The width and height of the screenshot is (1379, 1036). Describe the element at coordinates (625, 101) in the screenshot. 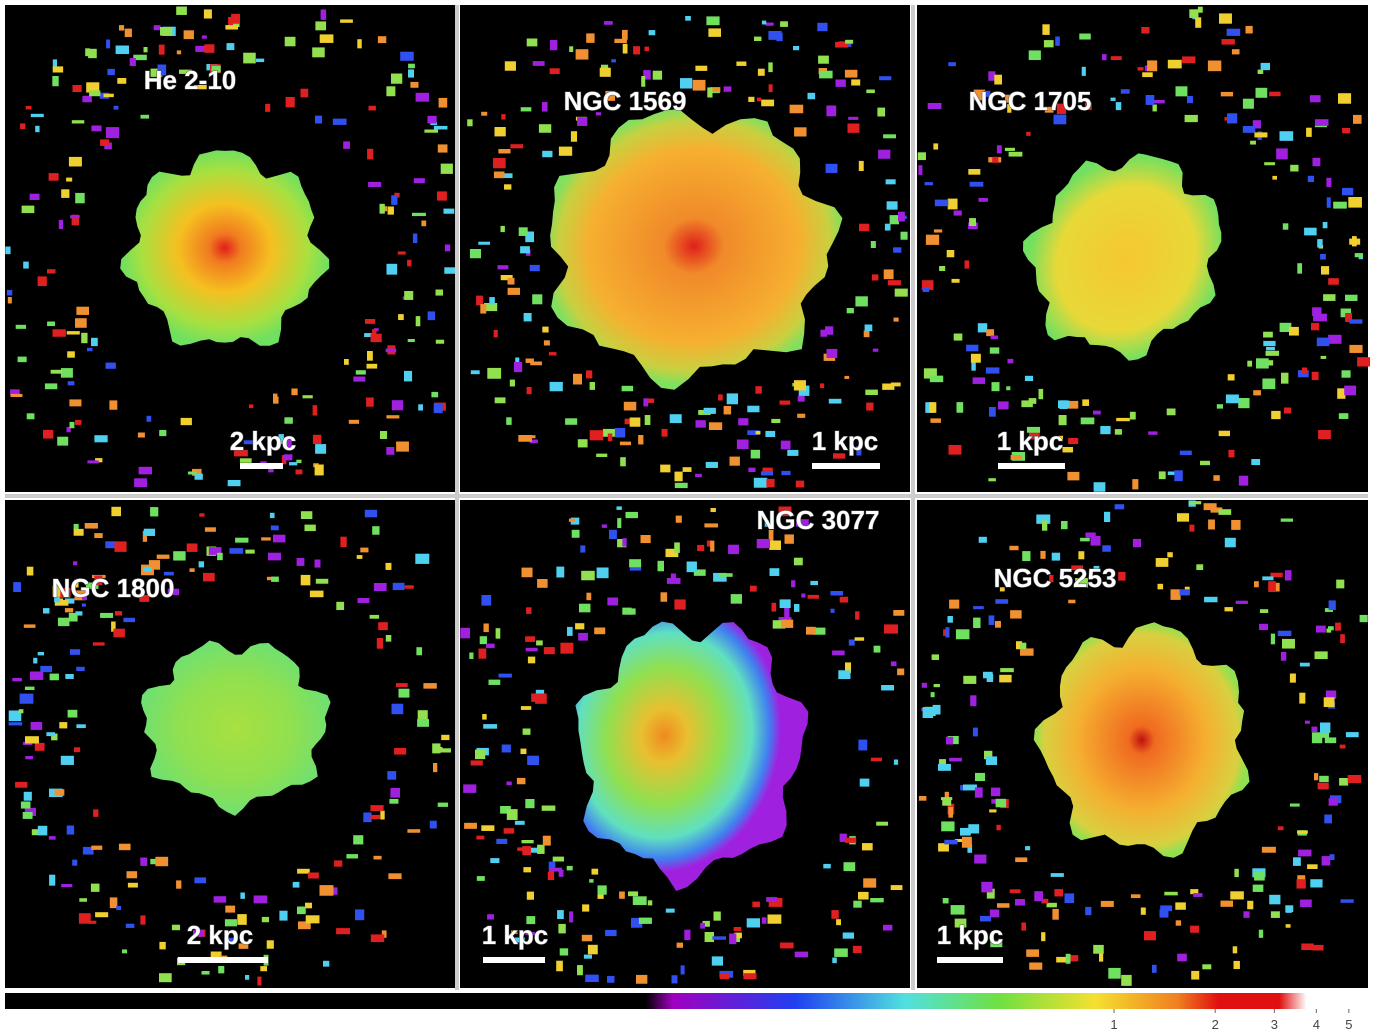

I see `panel-label: NGC 1569` at that location.